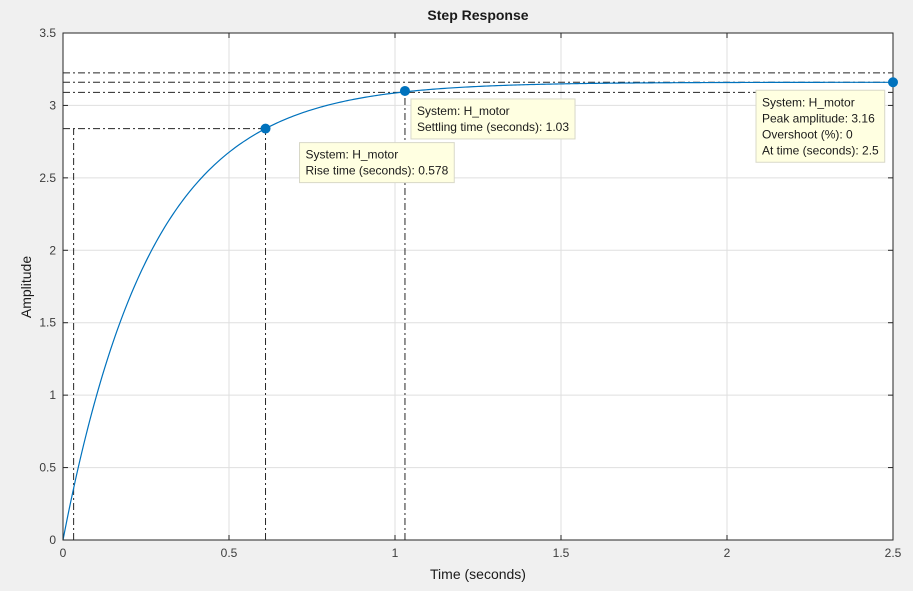 The image size is (913, 591). What do you see at coordinates (727, 553) in the screenshot?
I see `x-tick-label: 2` at bounding box center [727, 553].